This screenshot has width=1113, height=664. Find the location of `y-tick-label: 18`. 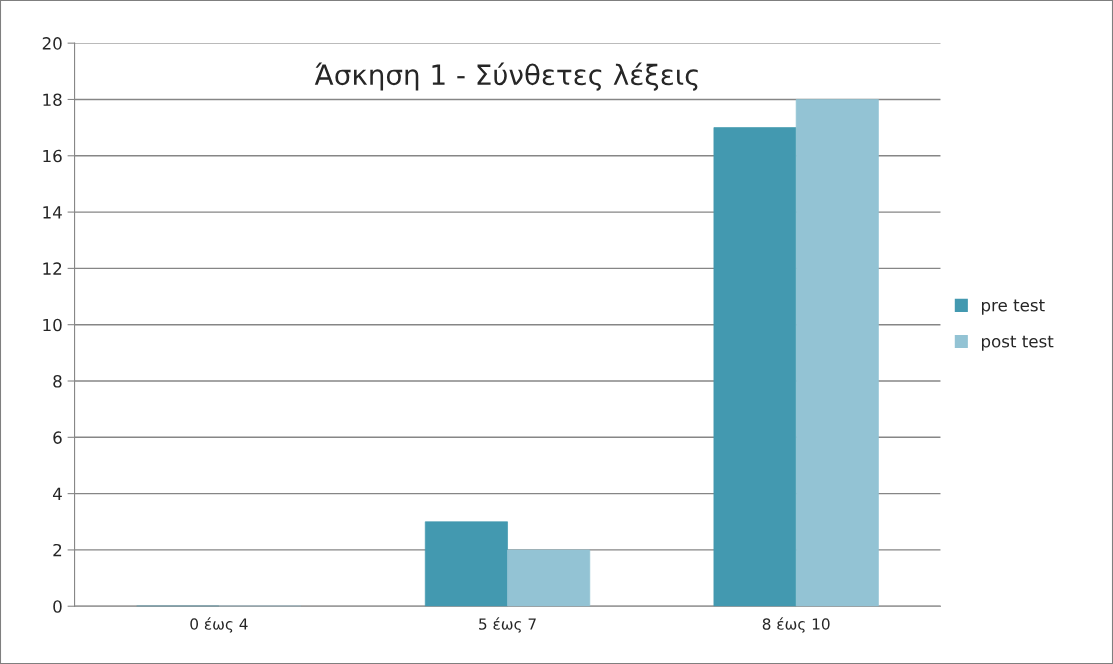

y-tick-label: 18 is located at coordinates (52, 100).